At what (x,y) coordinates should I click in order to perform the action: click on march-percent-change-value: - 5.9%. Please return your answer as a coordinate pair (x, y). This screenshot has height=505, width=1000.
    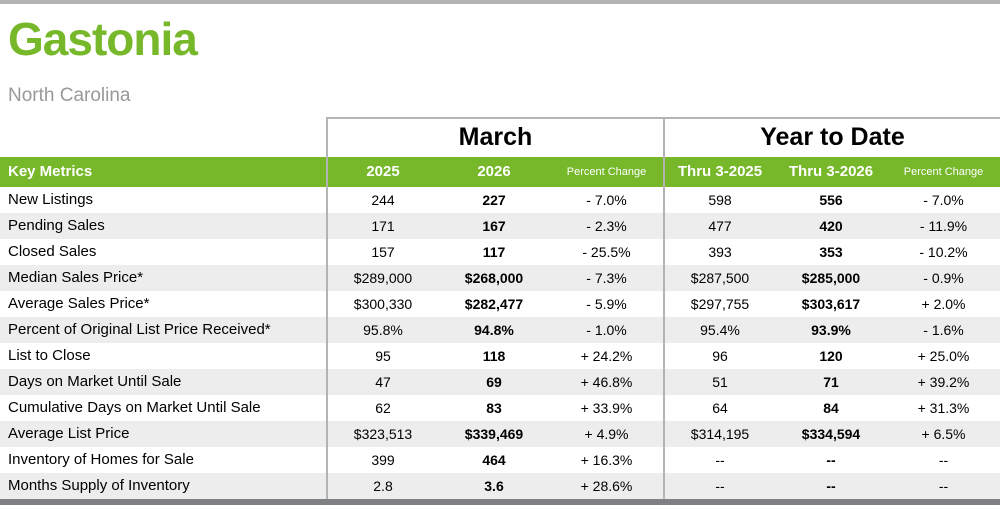
    Looking at the image, I should click on (606, 304).